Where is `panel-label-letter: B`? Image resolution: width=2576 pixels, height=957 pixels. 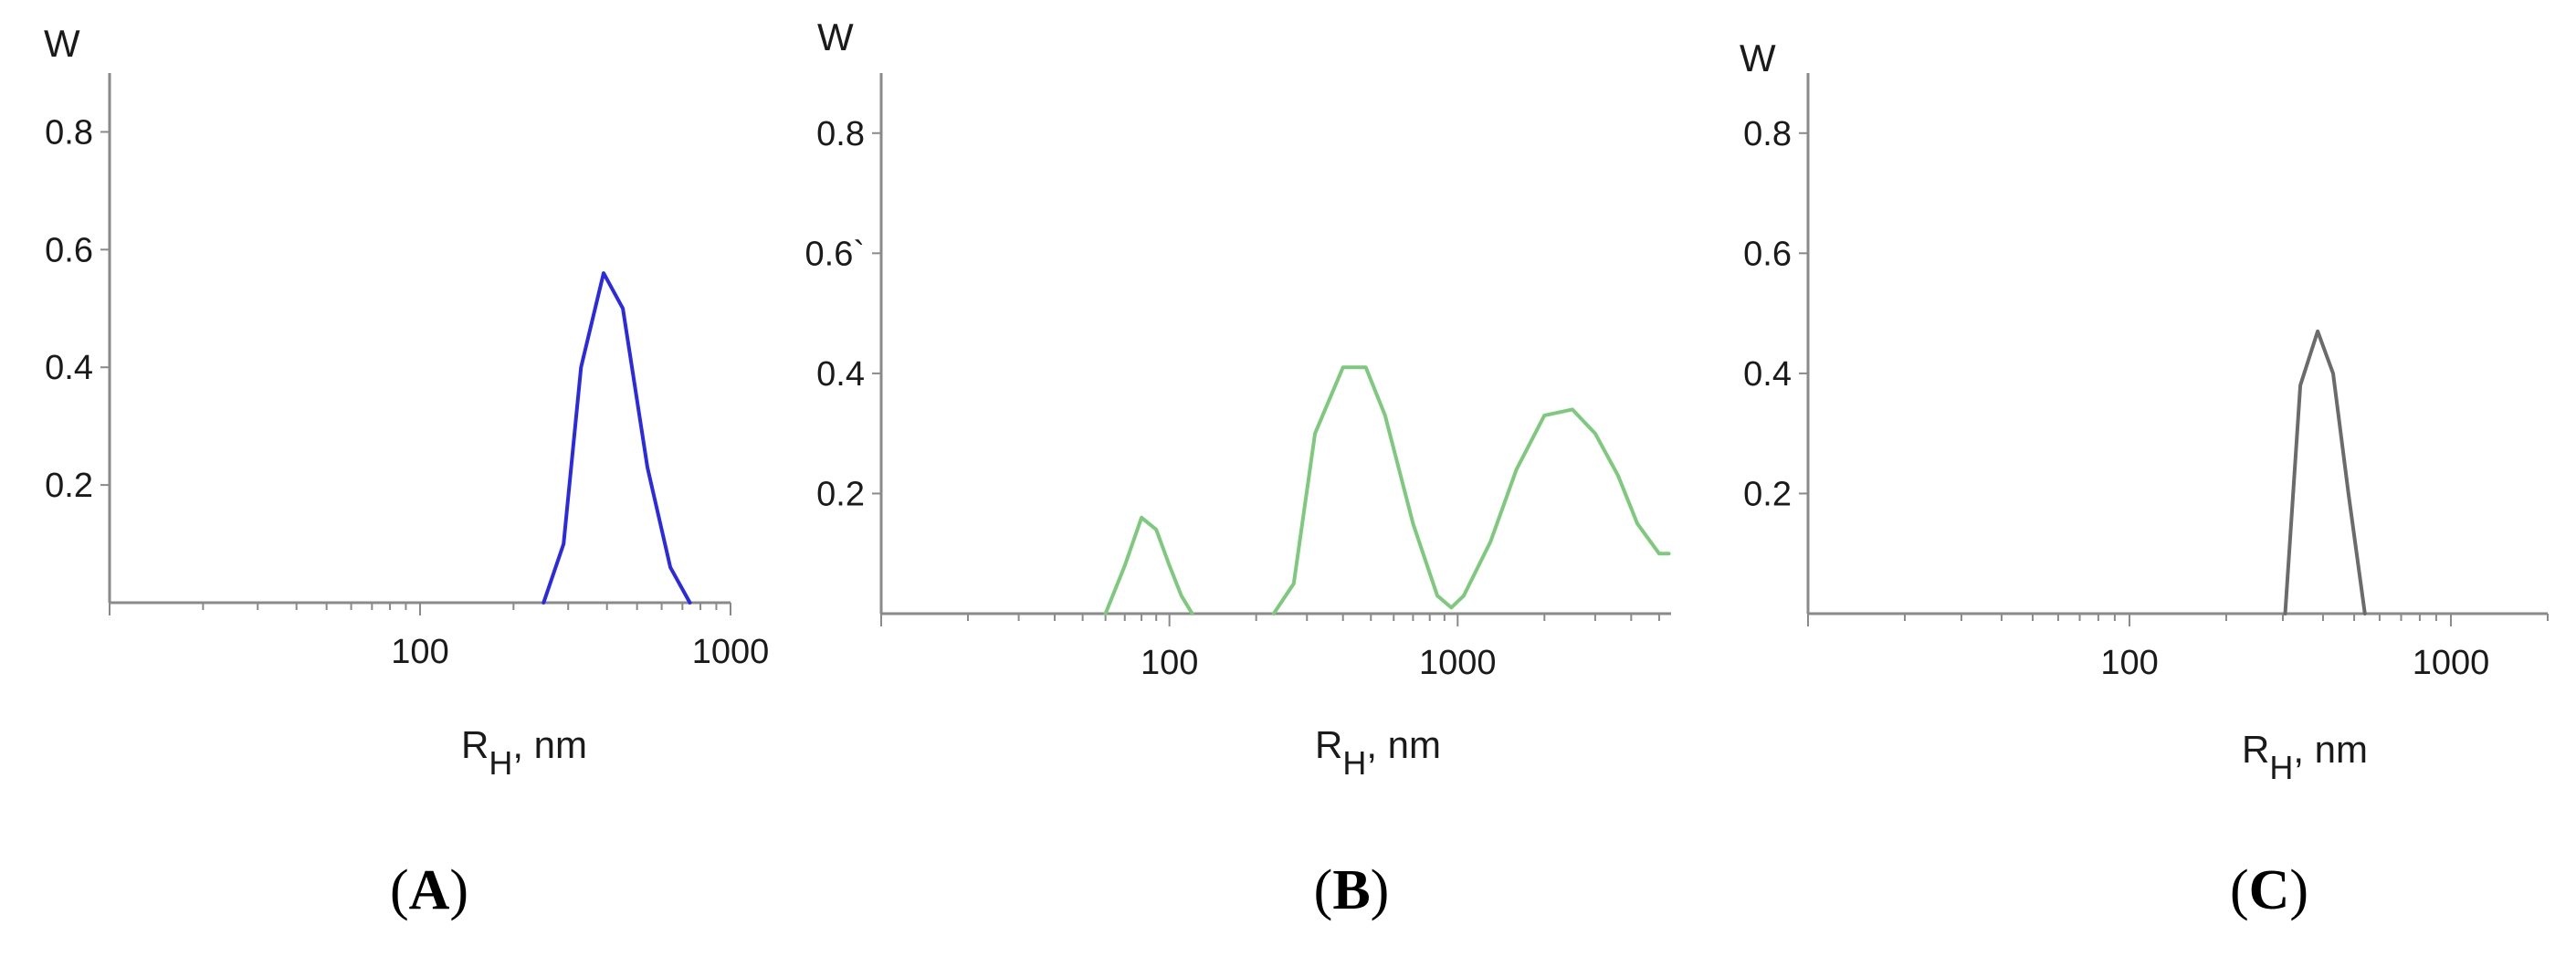
panel-label-letter: B is located at coordinates (1351, 890).